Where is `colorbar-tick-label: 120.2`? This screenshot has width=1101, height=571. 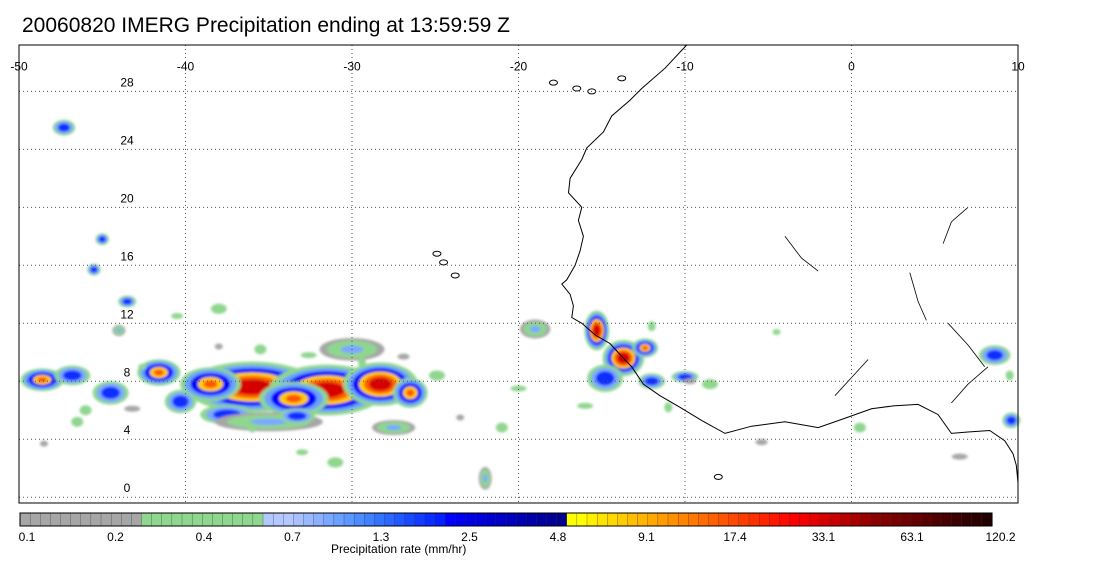
colorbar-tick-label: 120.2 is located at coordinates (1000, 537).